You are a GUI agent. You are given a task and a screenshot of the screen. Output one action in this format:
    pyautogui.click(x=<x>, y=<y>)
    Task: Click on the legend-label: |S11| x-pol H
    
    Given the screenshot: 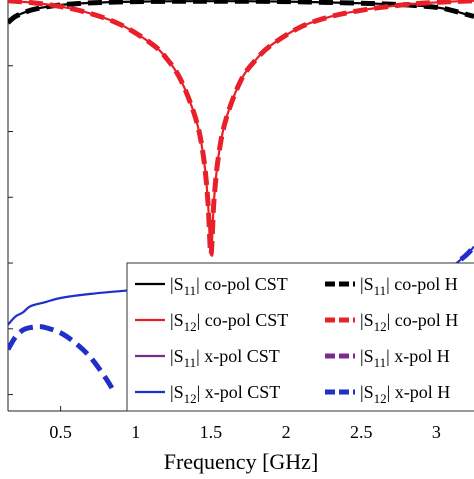 What is the action you would take?
    pyautogui.click(x=405, y=358)
    